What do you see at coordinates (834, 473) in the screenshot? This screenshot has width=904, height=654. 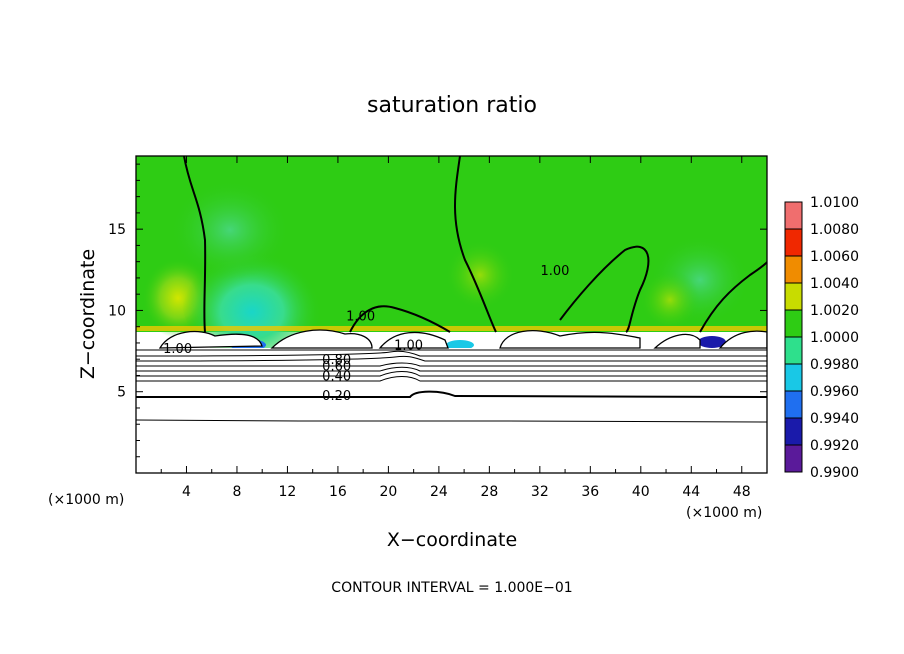 I see `colorbar-label: 0.9900` at bounding box center [834, 473].